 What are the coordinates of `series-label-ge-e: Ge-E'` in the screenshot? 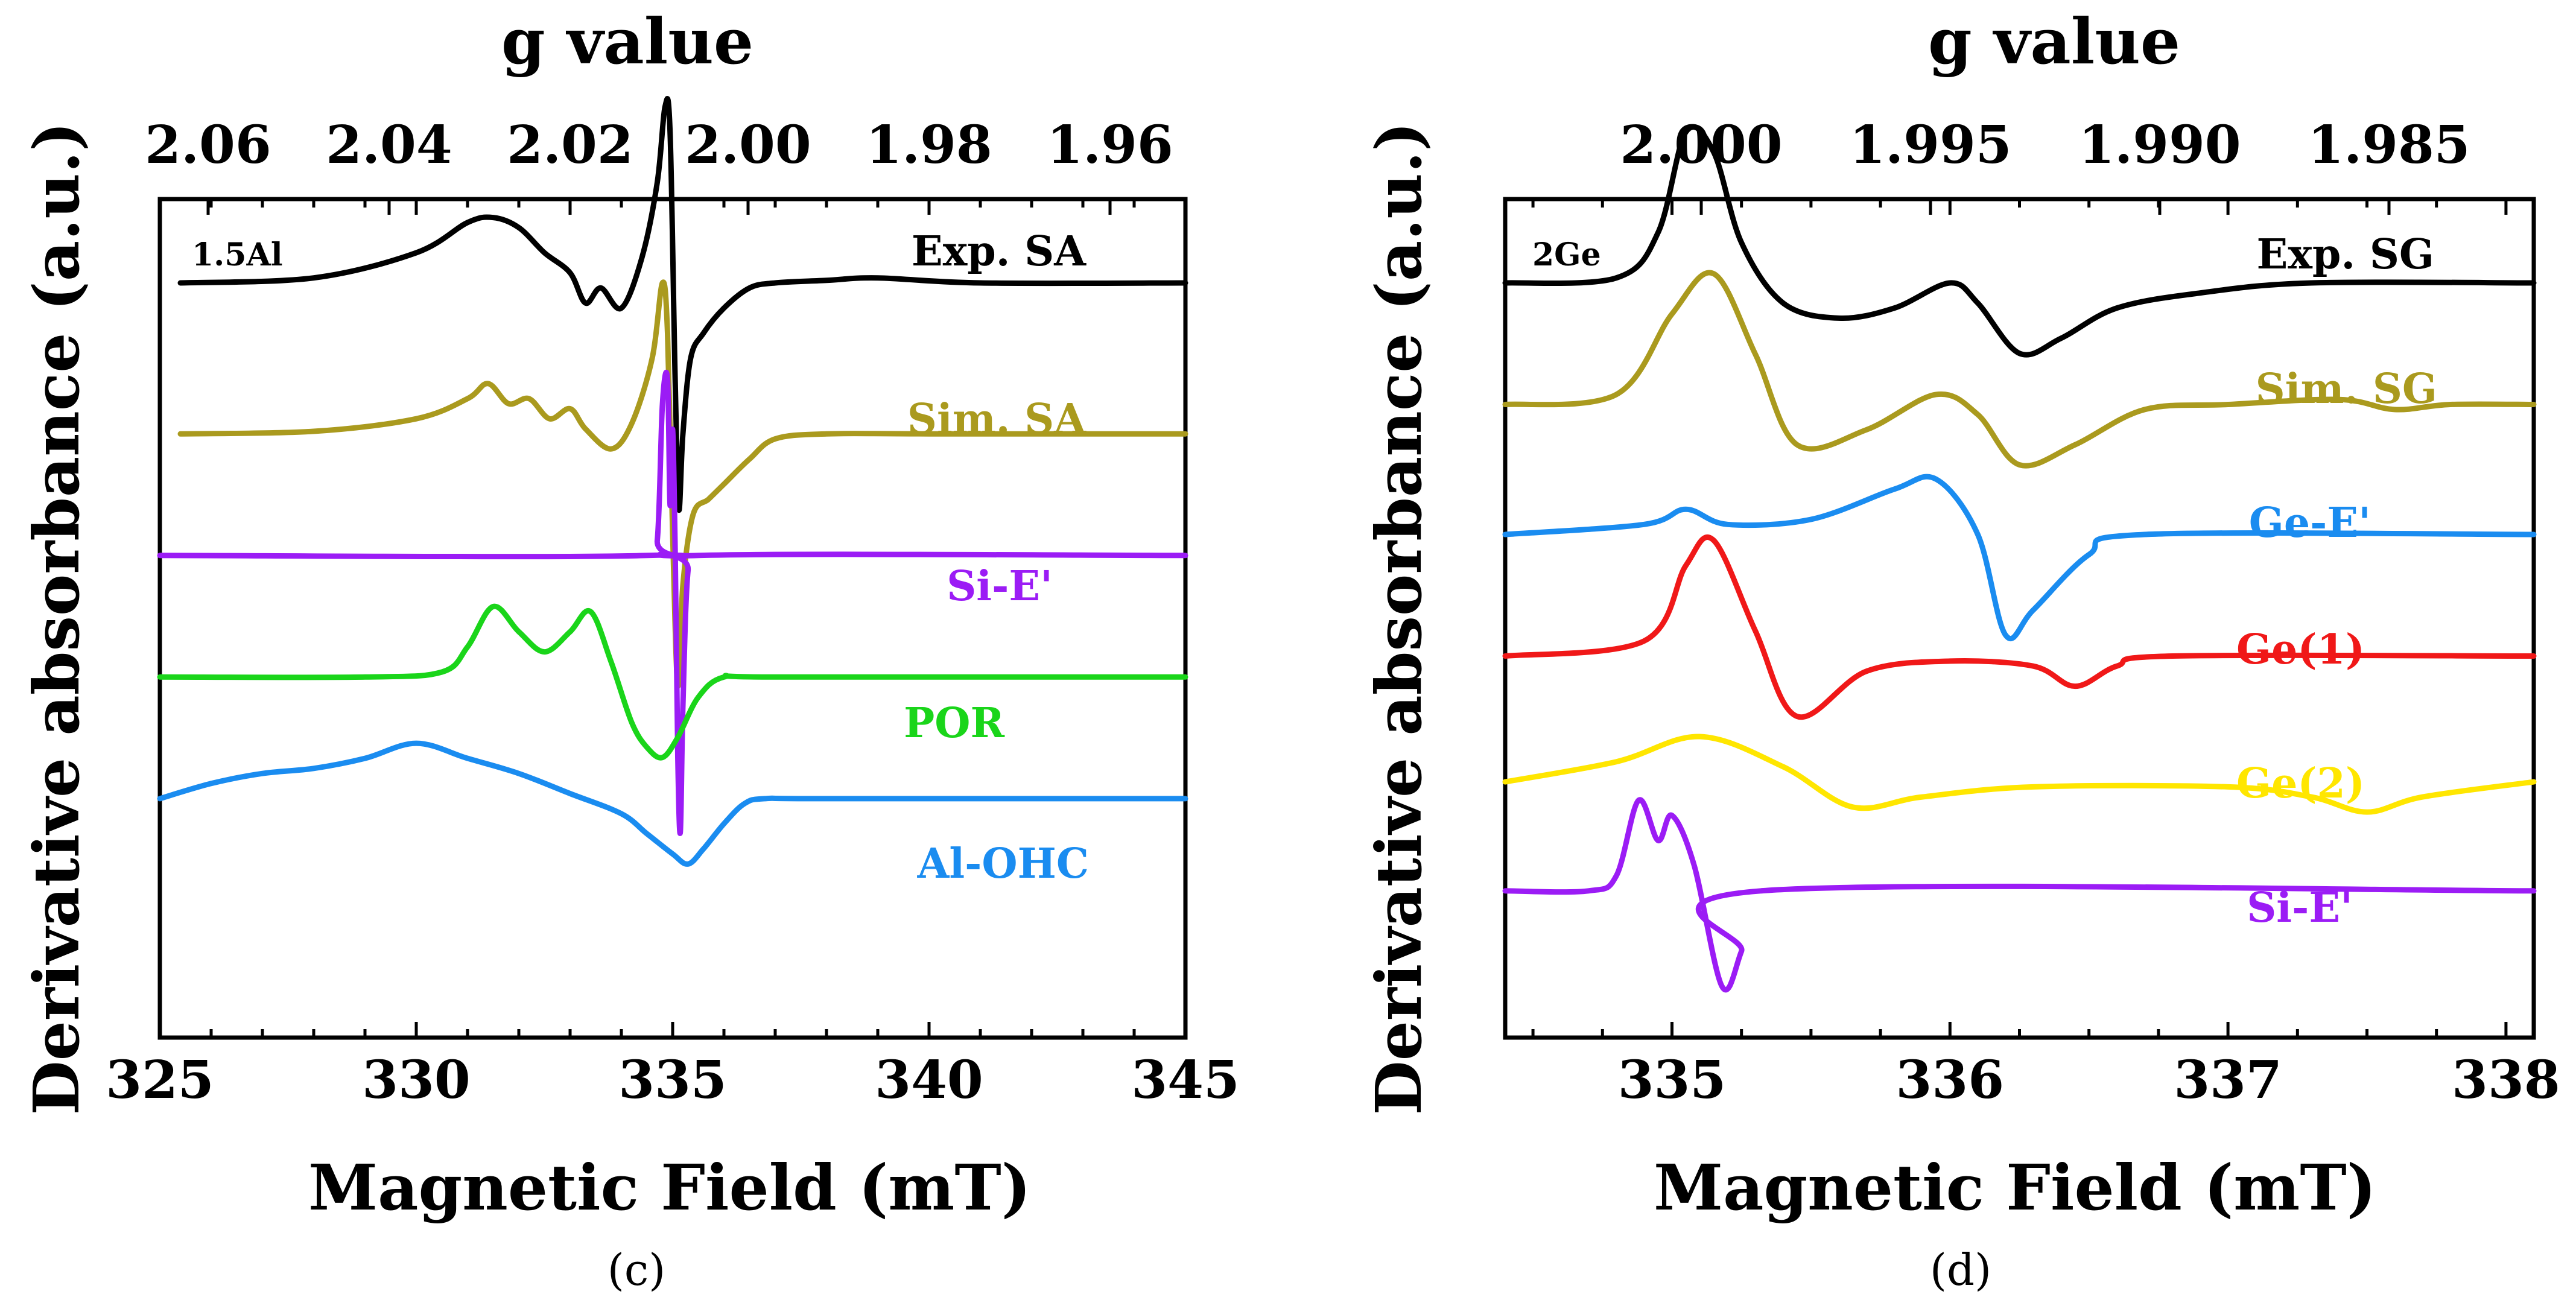 It's located at (2310, 523).